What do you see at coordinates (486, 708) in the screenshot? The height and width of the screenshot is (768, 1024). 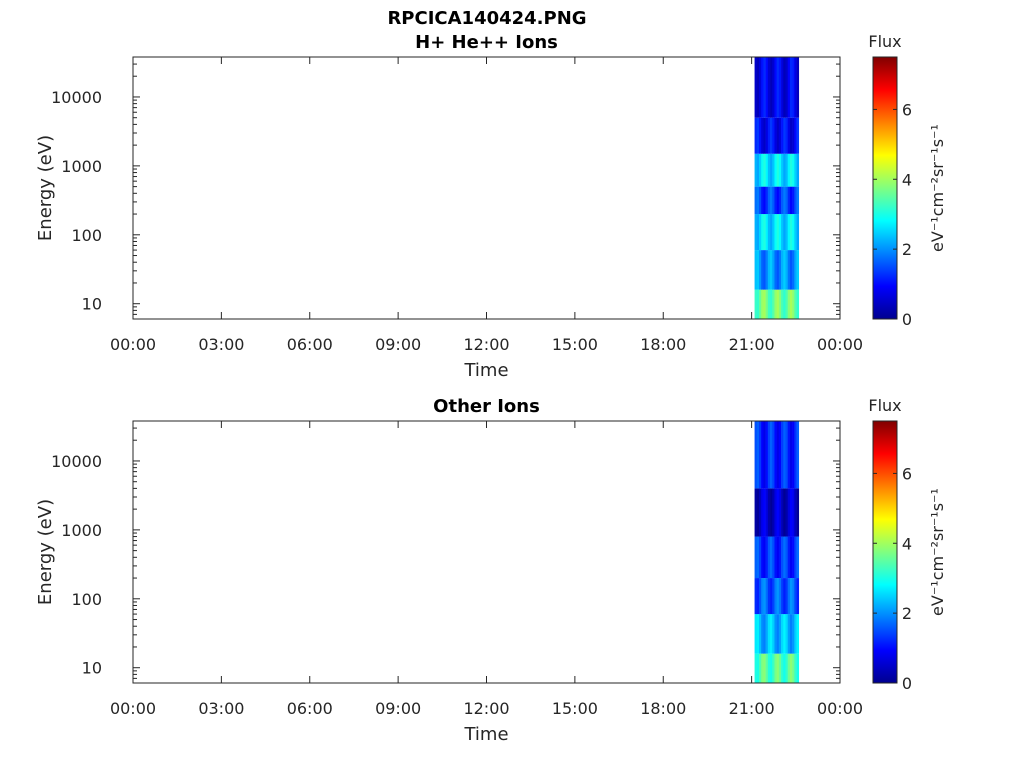 I see `x-tick-label: 12:00` at bounding box center [486, 708].